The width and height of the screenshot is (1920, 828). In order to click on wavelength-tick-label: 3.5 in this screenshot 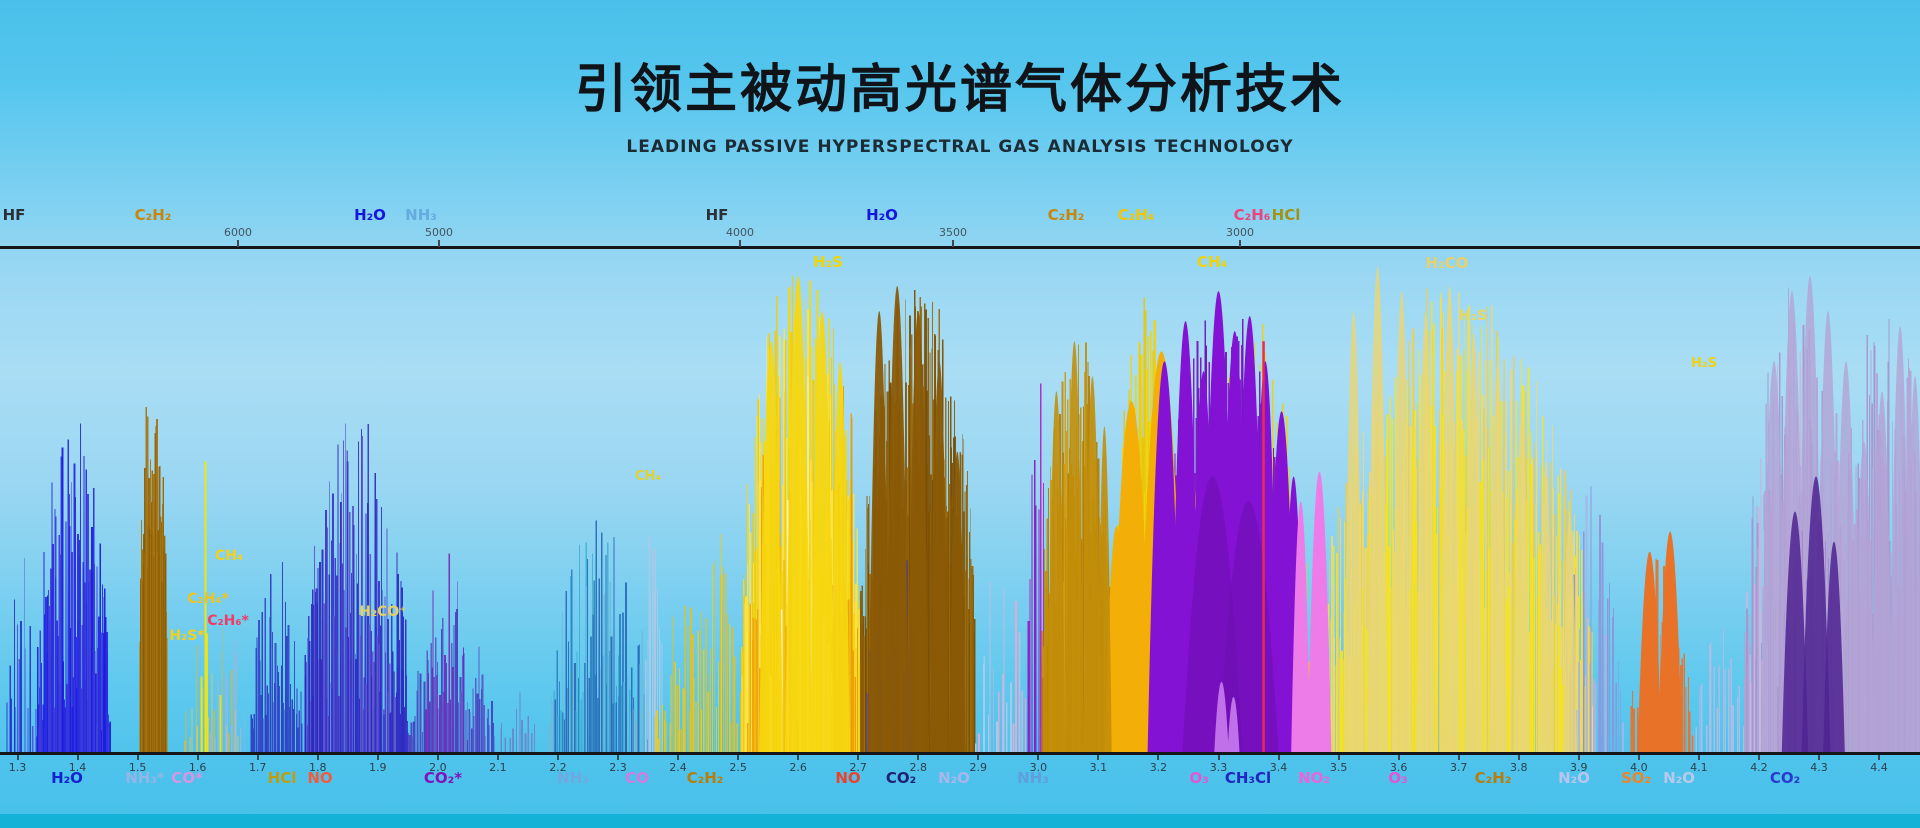, I will do `click(1338, 767)`.